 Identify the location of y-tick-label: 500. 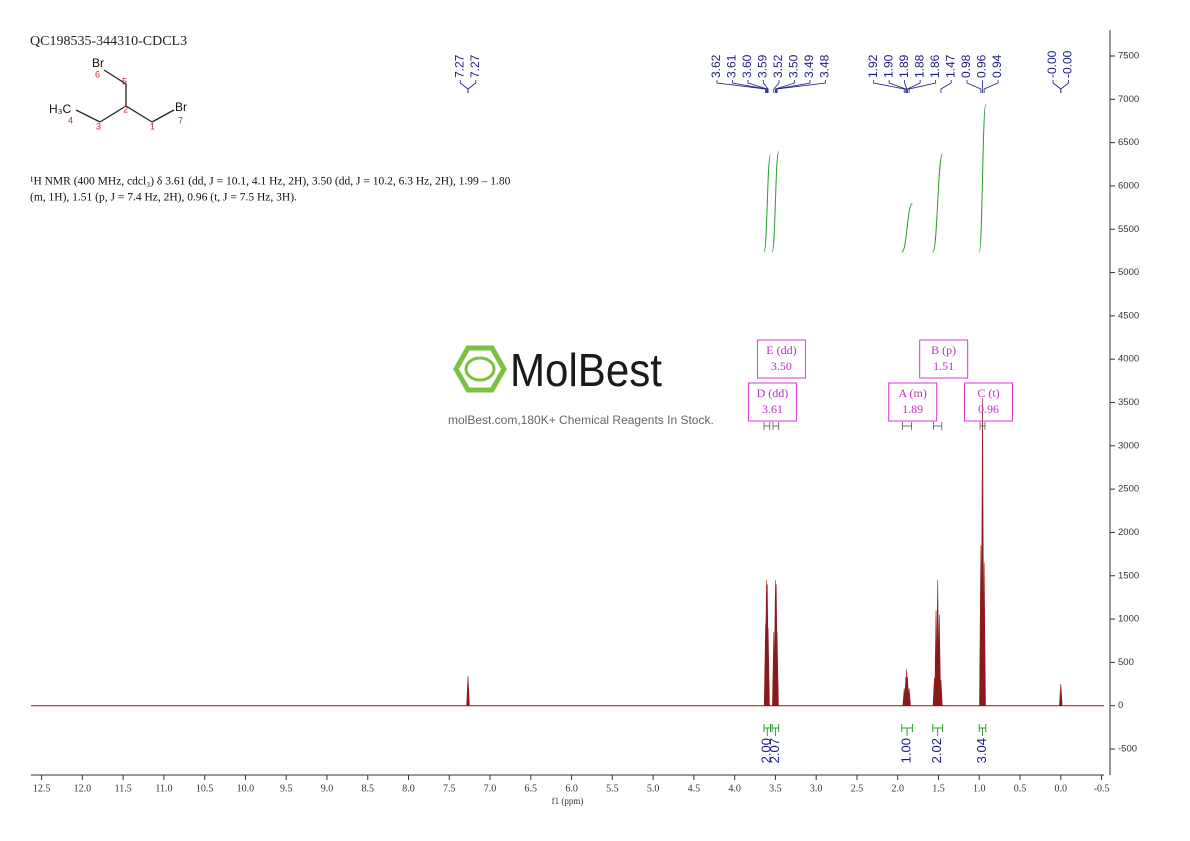
(1126, 662).